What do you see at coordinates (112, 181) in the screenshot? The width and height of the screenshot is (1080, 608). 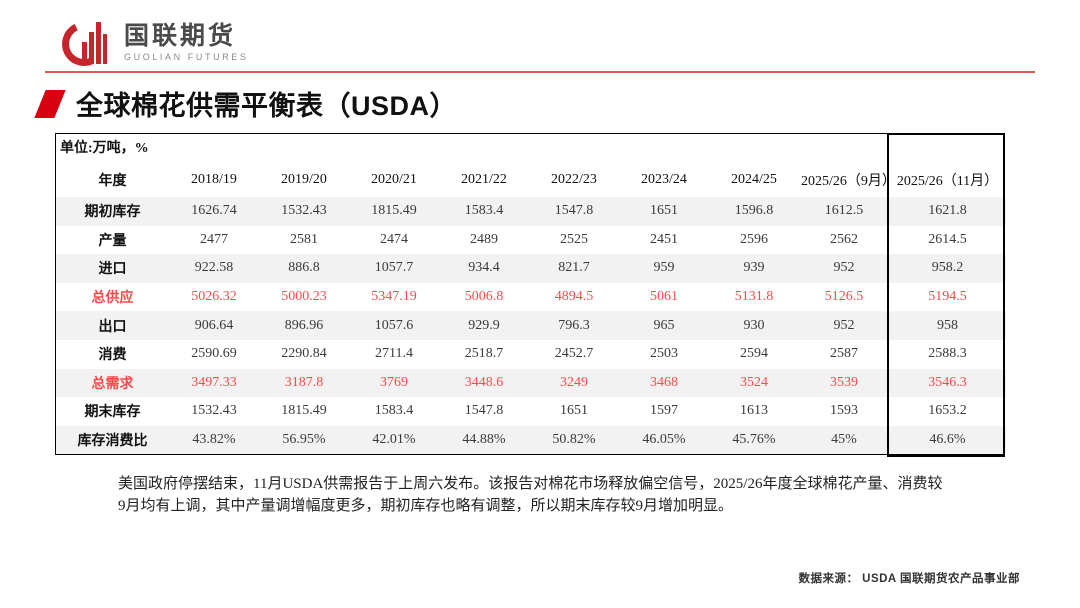 I see `header-cell-year-label: 年度` at bounding box center [112, 181].